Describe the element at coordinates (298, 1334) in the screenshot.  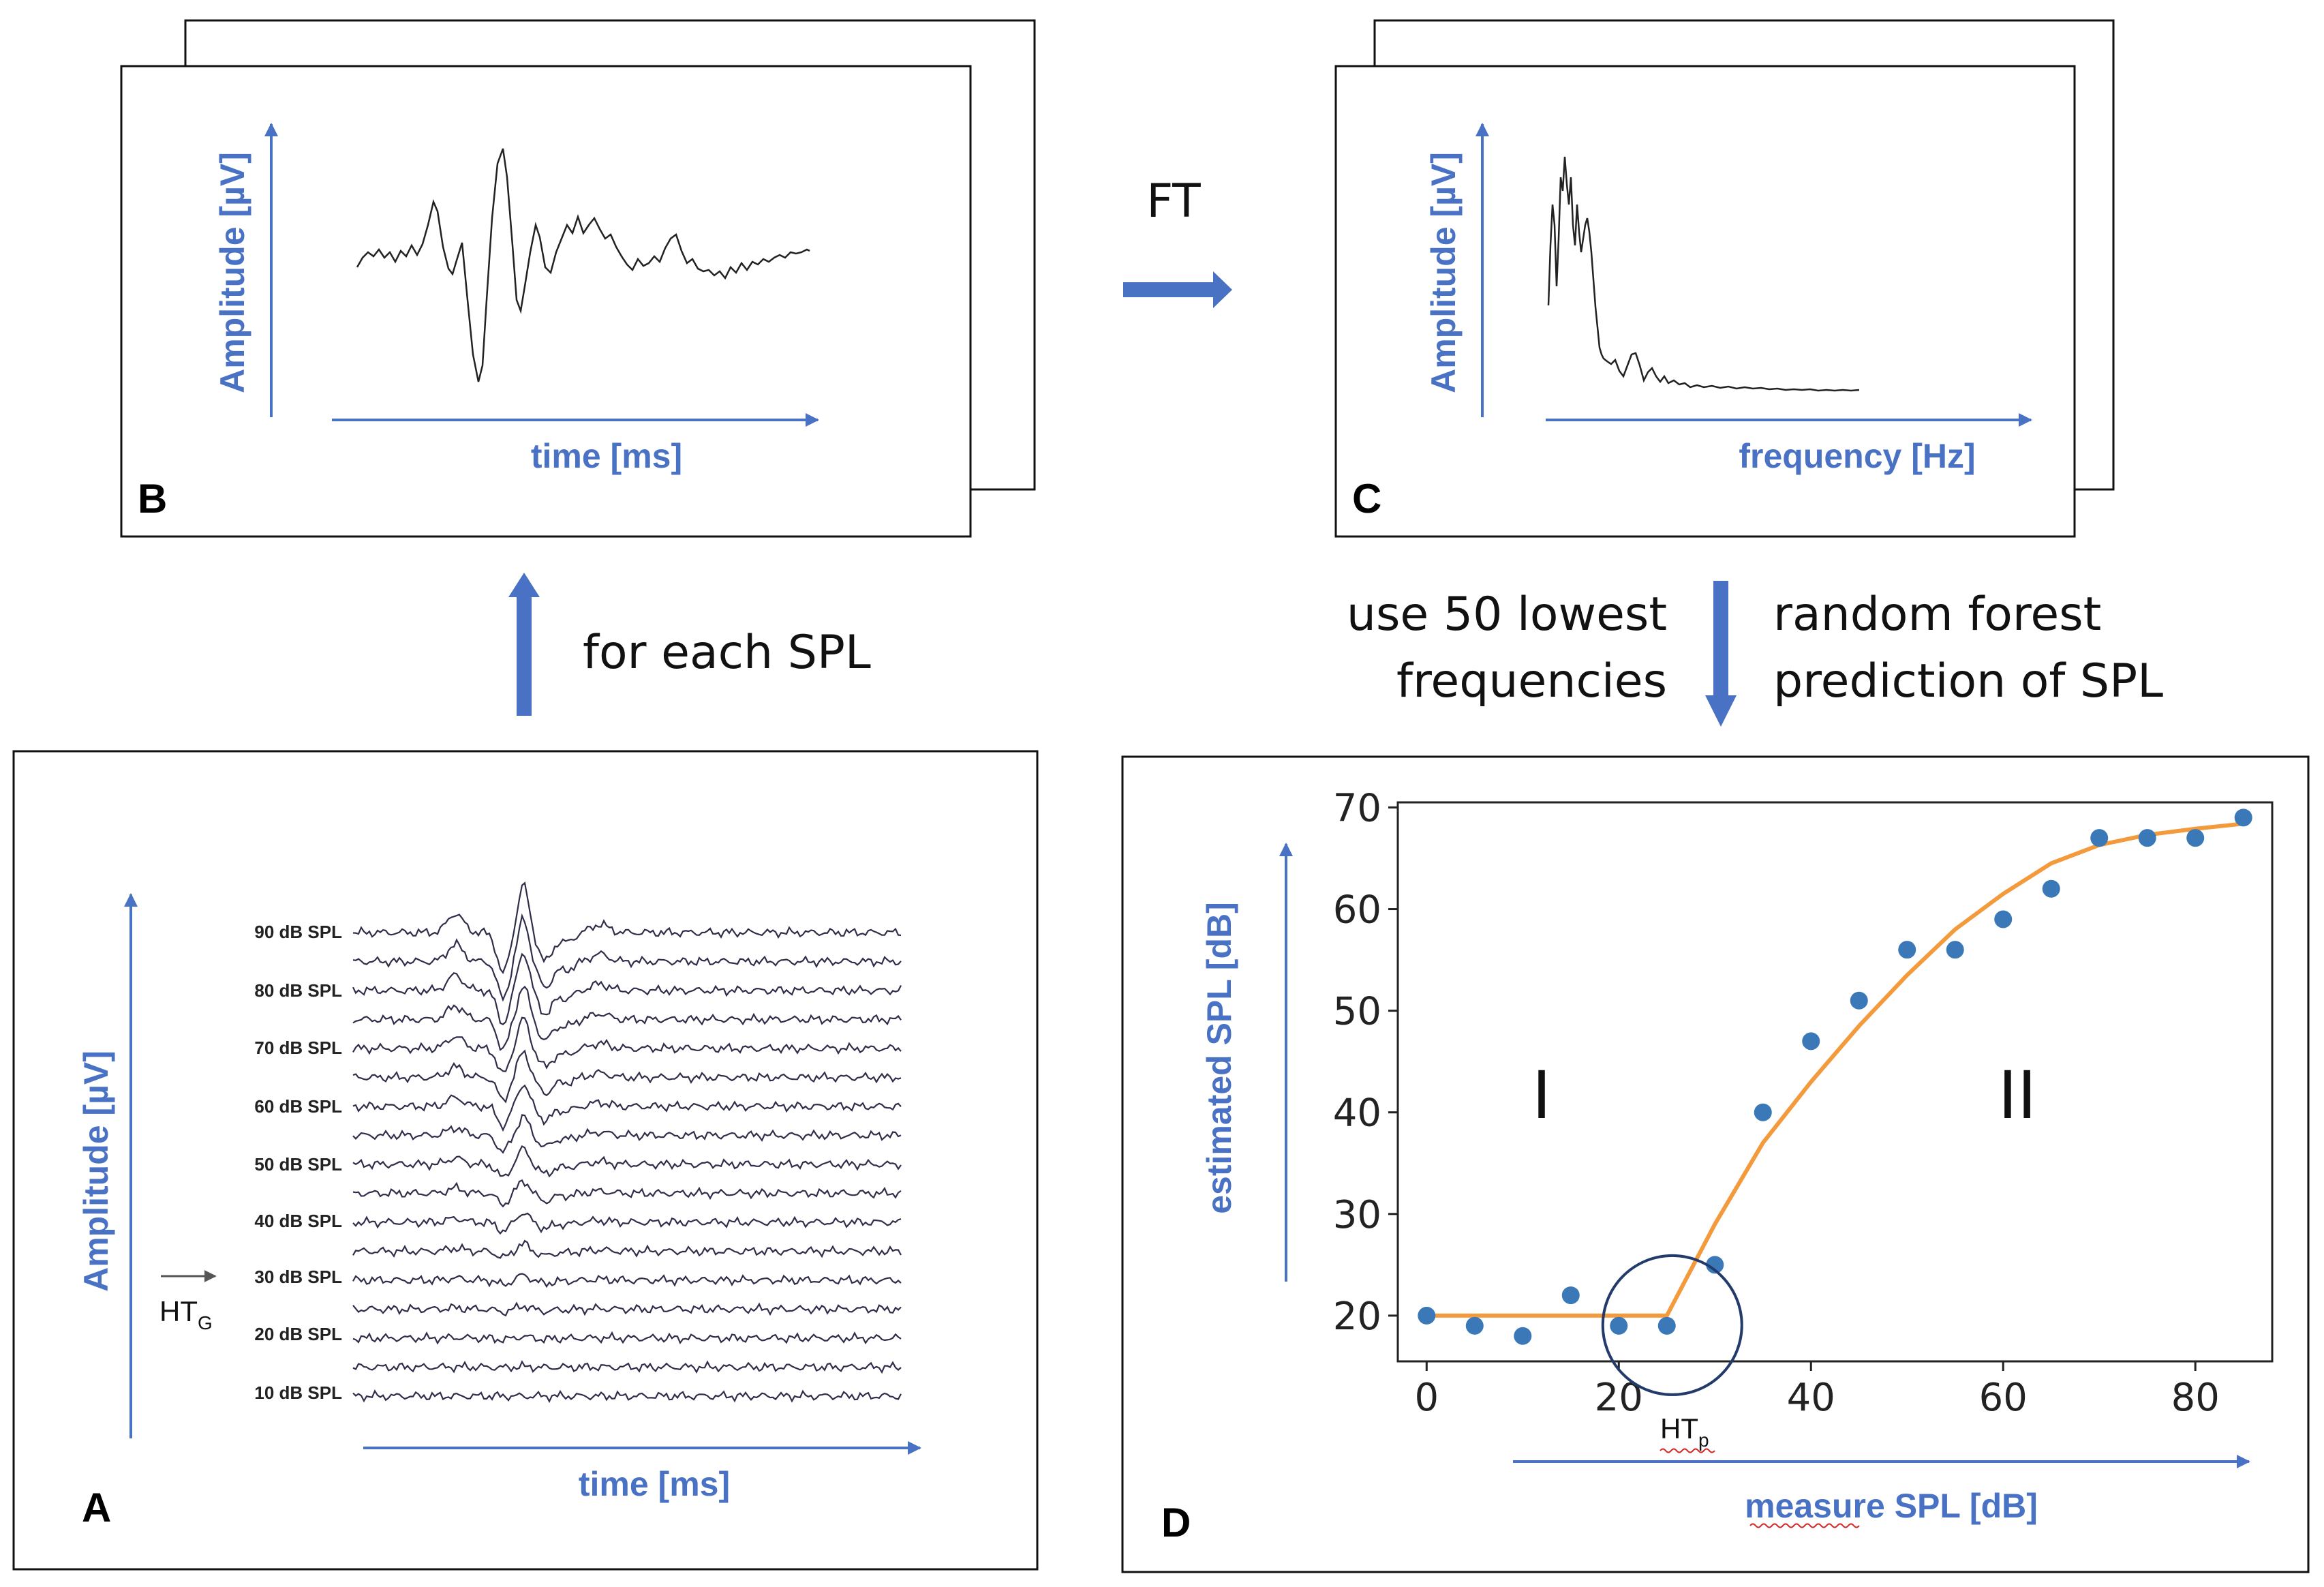
I see `spl-label: 20 dB SPL` at that location.